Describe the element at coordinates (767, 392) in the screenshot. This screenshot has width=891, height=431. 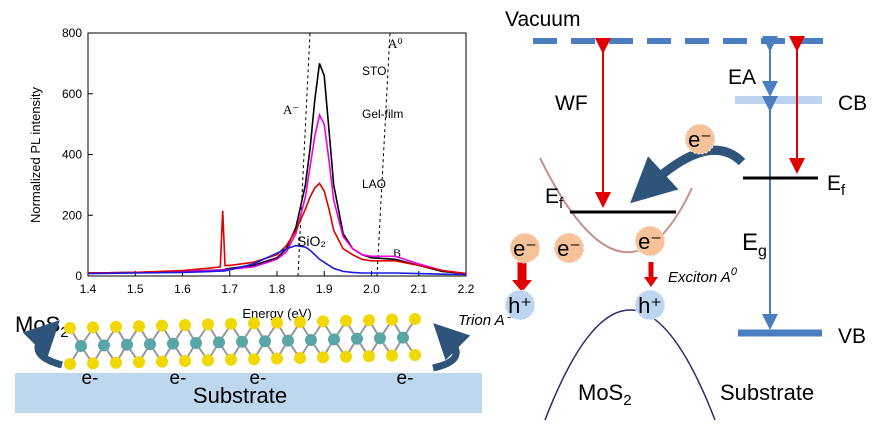
I see `substrate-label: Substrate` at that location.